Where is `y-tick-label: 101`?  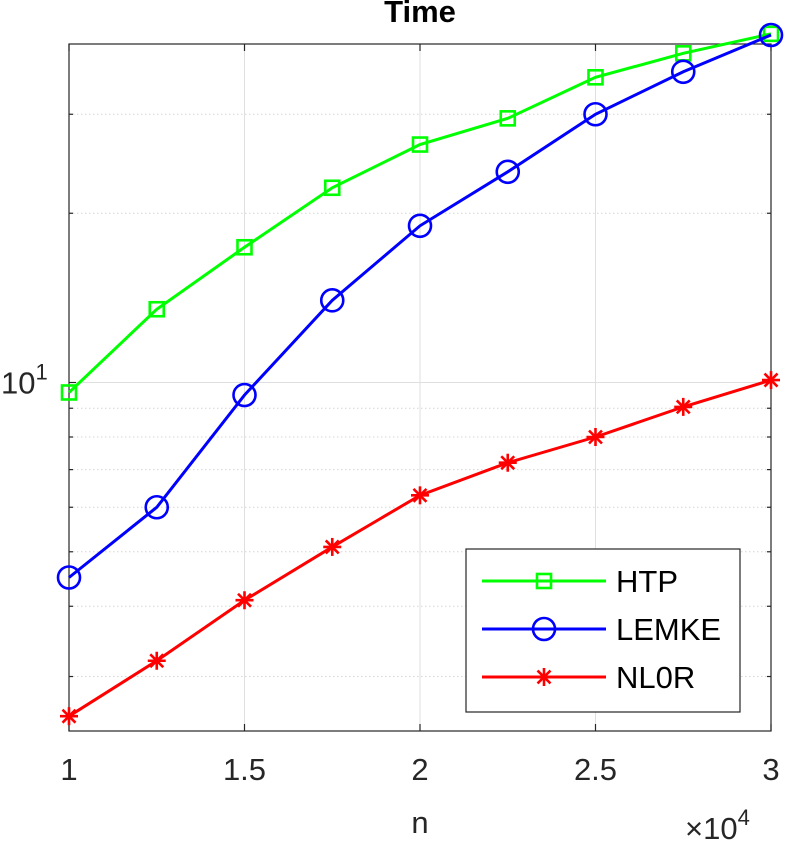 y-tick-label: 101 is located at coordinates (24, 380).